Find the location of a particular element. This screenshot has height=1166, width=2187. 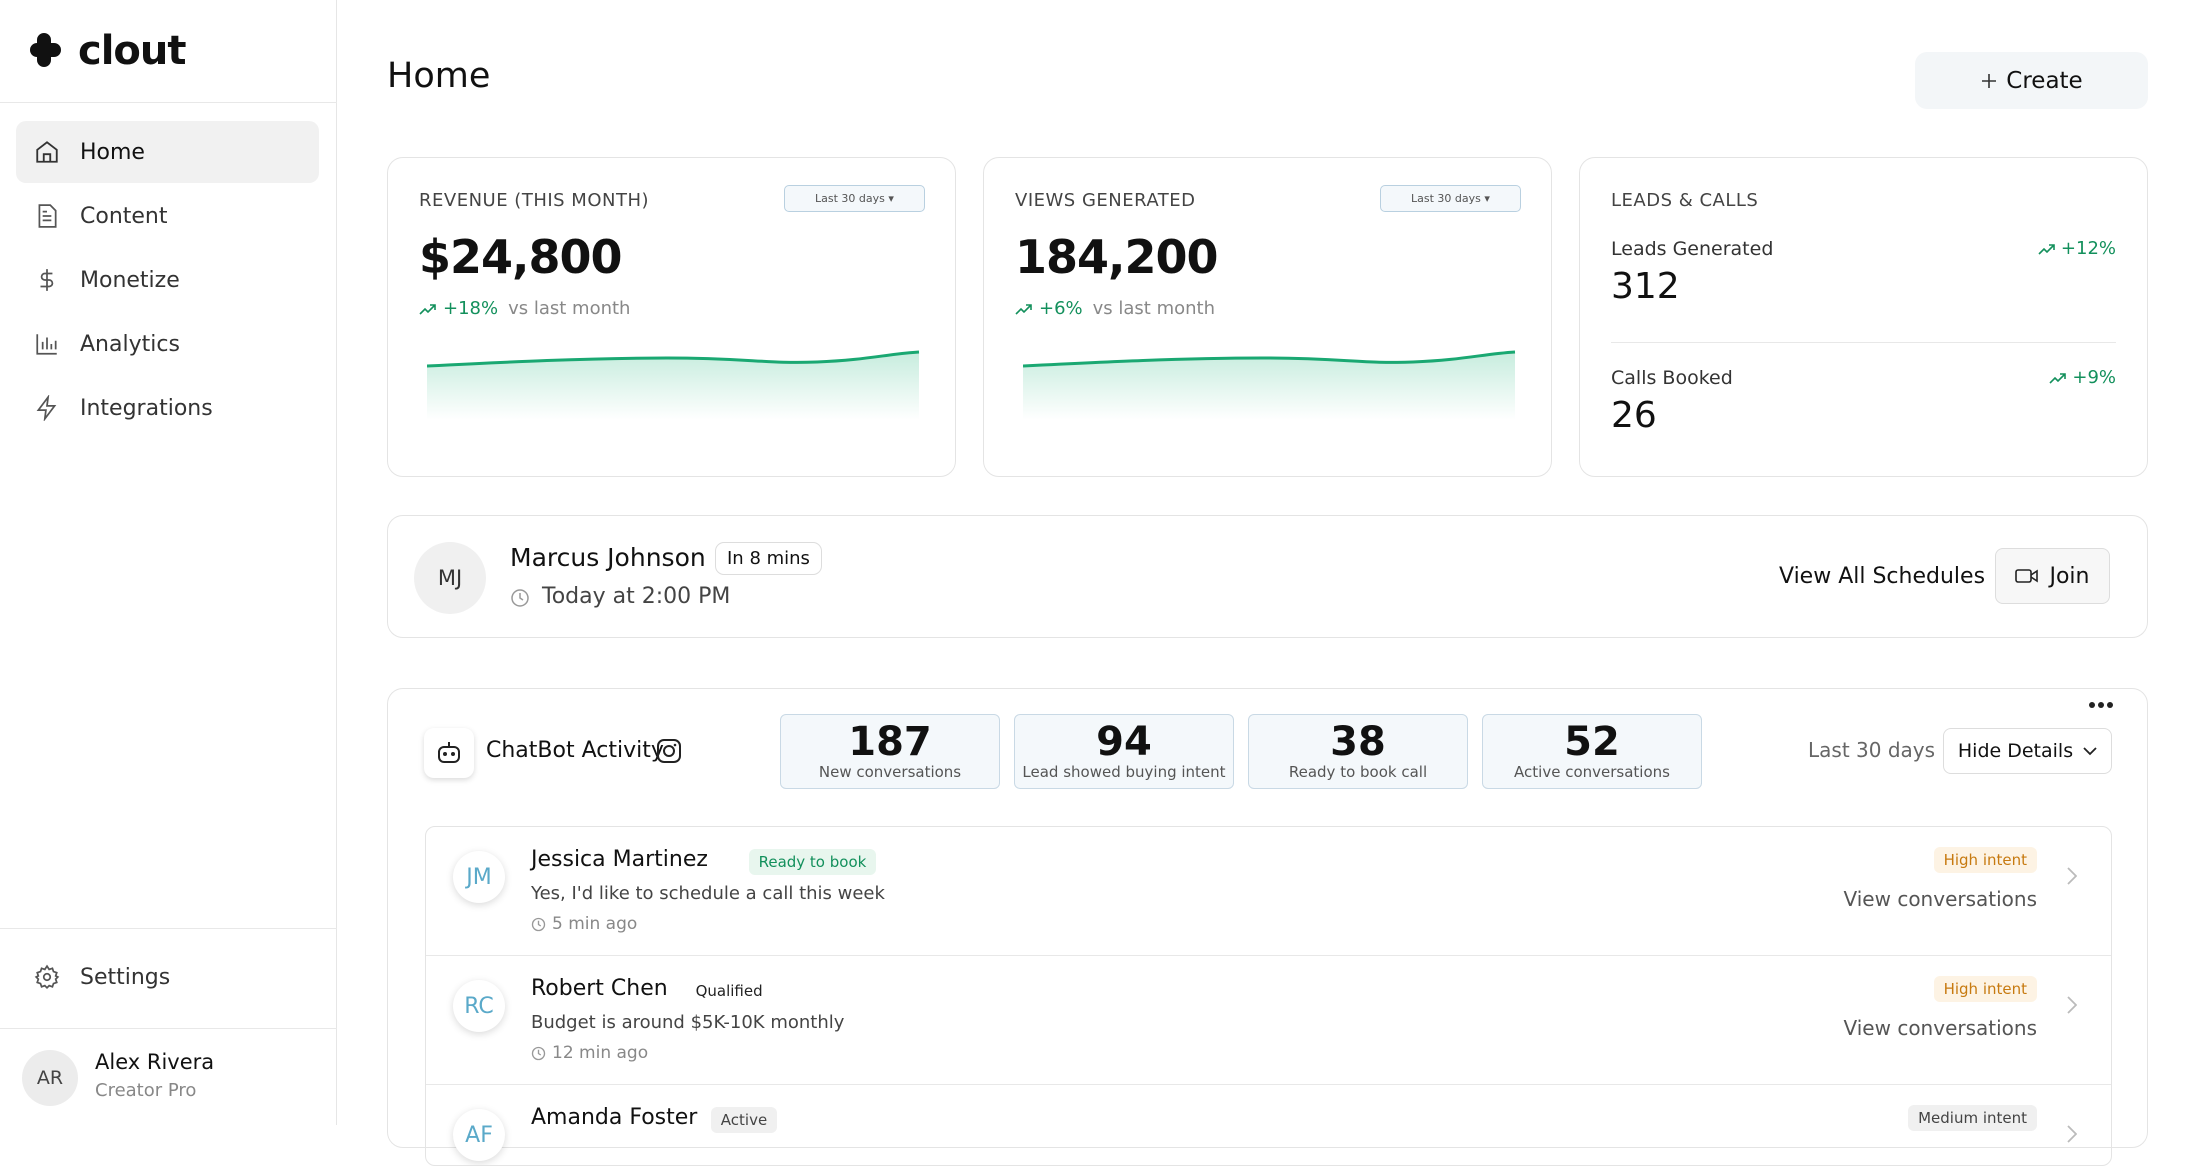

lead-value: 26 is located at coordinates (1634, 415).